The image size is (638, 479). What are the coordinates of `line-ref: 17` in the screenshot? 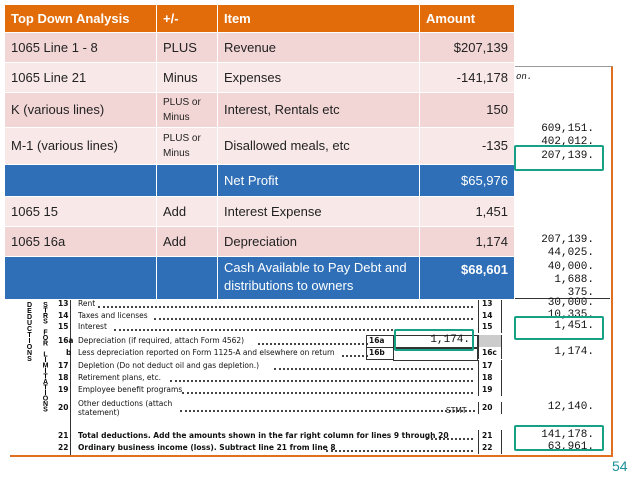 It's located at (487, 365).